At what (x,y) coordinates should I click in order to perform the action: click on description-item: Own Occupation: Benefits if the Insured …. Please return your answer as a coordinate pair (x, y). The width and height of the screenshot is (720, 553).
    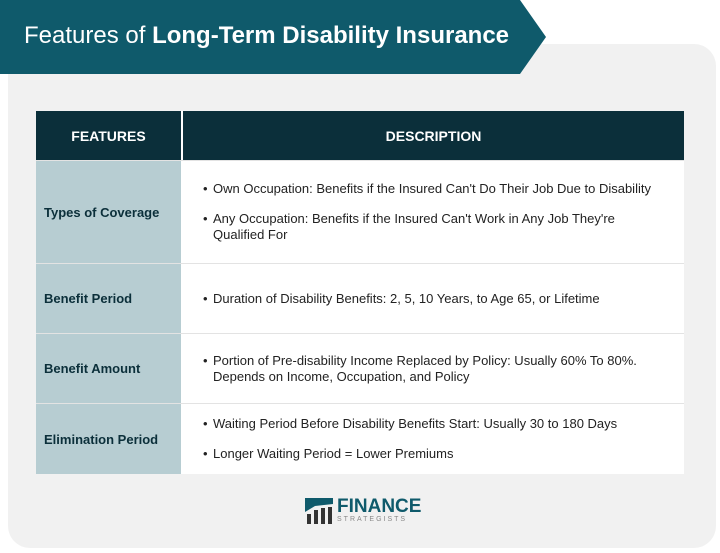
    Looking at the image, I should click on (427, 189).